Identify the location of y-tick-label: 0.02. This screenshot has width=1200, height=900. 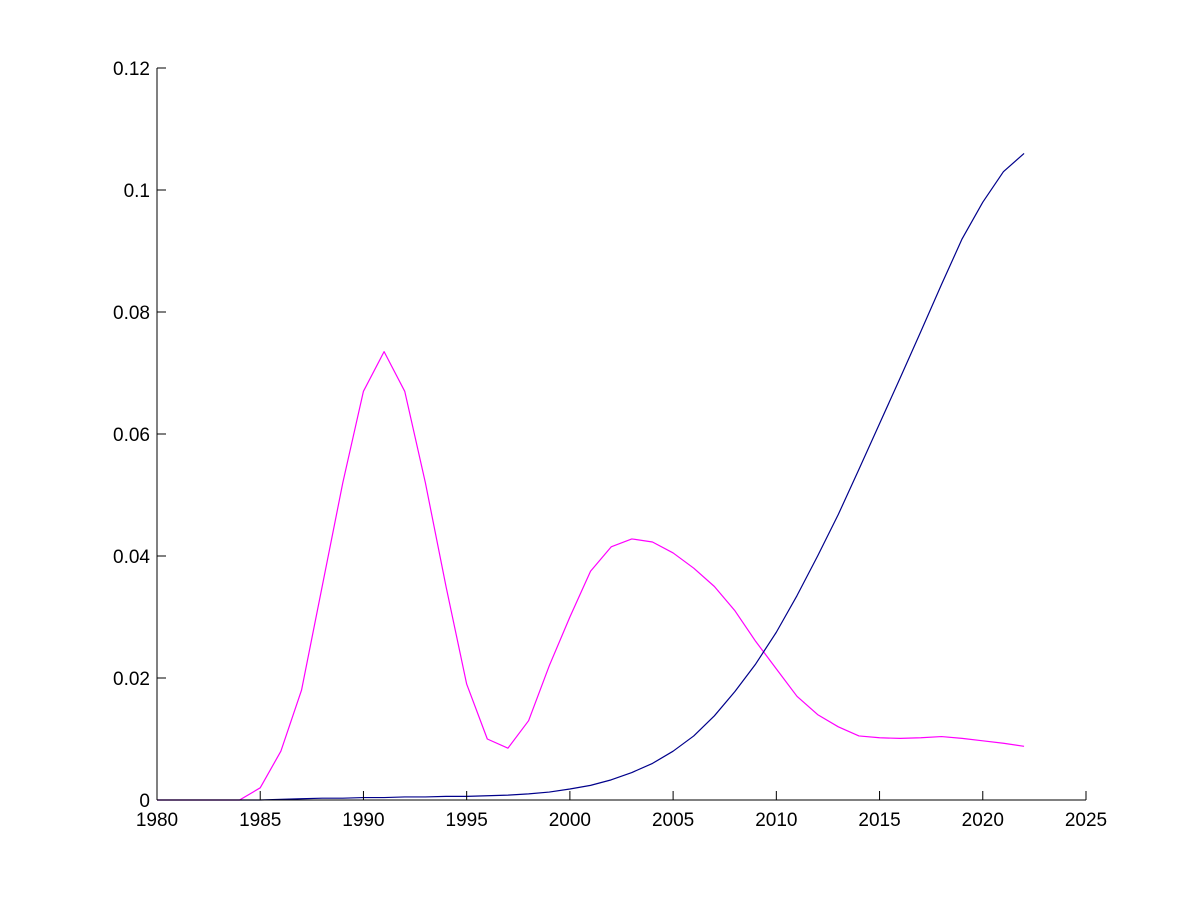
(131, 679).